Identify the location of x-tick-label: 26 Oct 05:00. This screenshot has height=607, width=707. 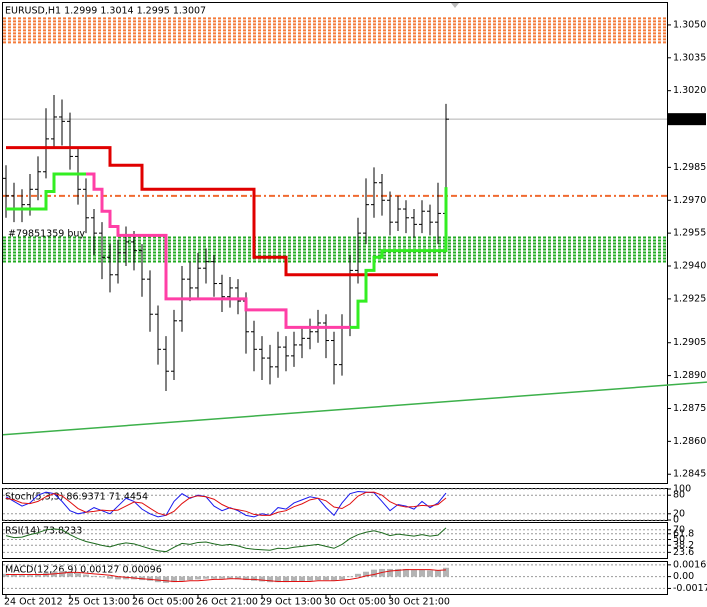
(163, 602).